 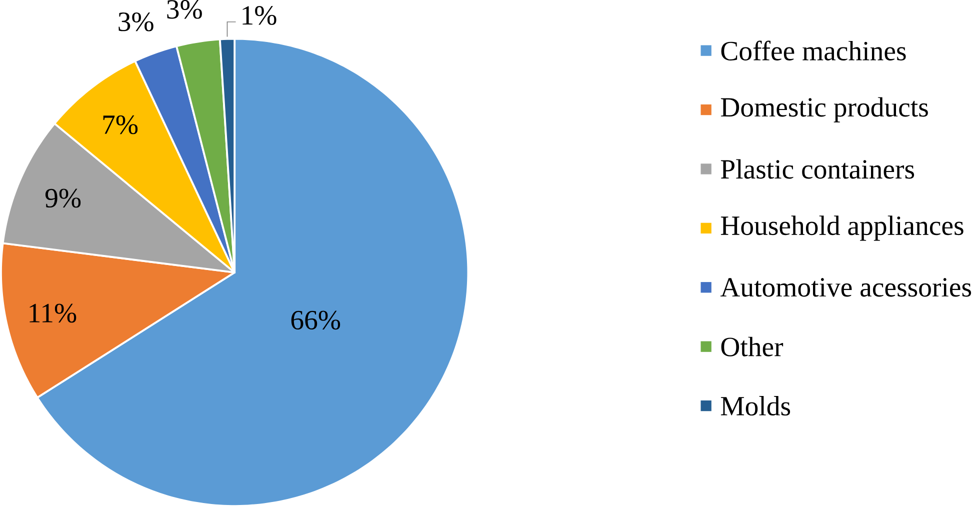 I want to click on data-label: 11%, so click(x=53, y=313).